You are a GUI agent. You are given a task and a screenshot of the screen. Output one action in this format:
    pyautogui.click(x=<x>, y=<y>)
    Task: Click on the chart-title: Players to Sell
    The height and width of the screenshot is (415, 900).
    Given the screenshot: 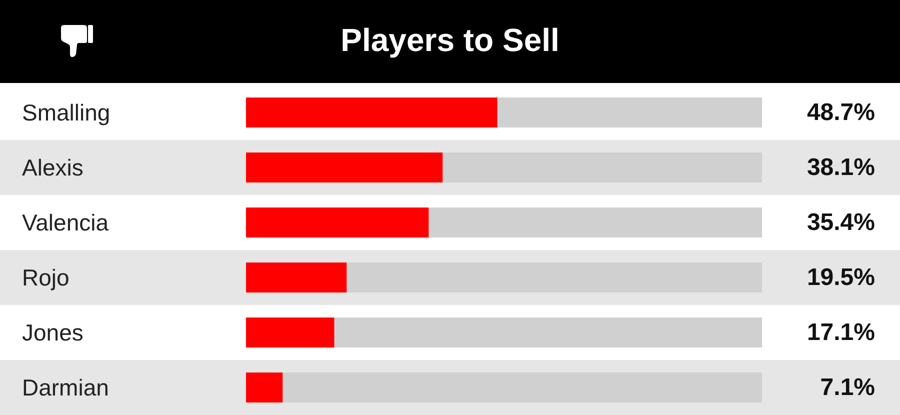 What is the action you would take?
    pyautogui.click(x=450, y=40)
    